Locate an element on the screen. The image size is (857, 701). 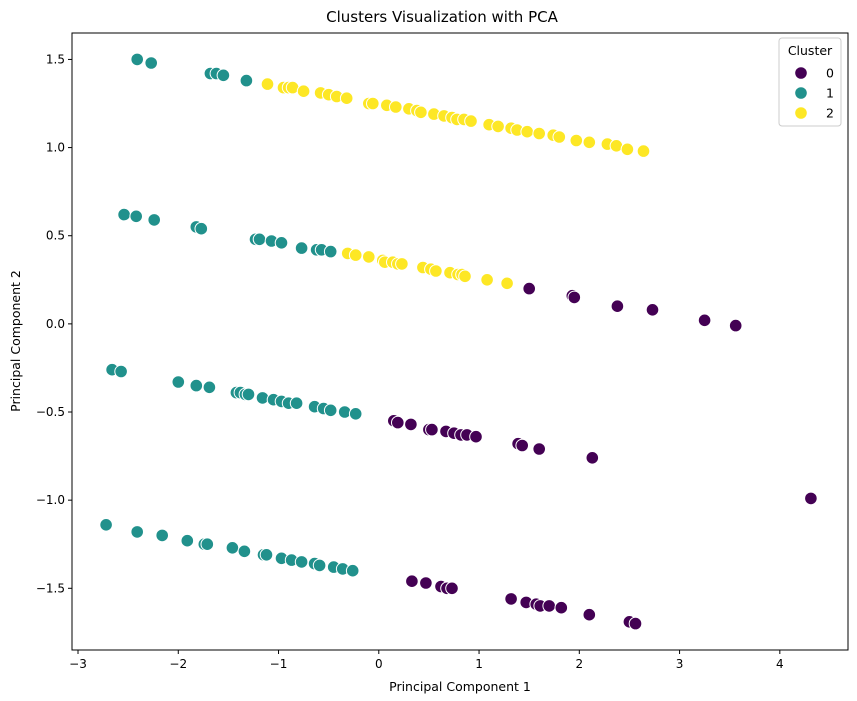
x-tick-label: −2 is located at coordinates (178, 664).